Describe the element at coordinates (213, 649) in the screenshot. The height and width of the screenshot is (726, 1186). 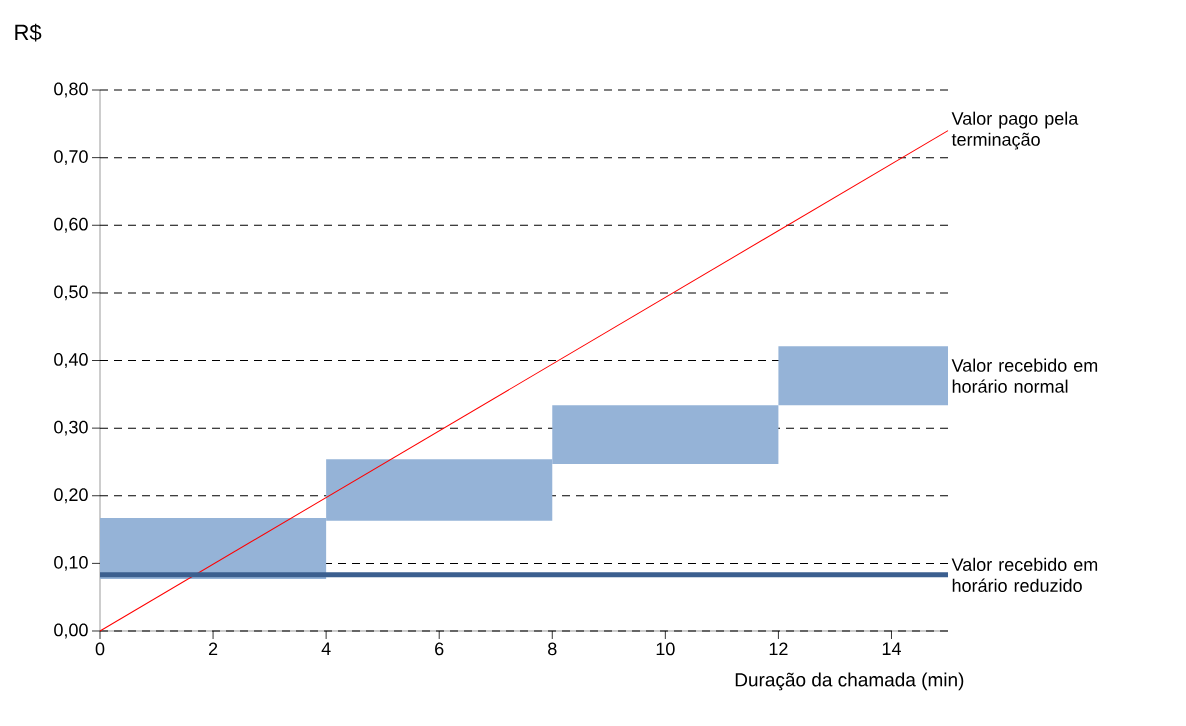
I see `x-tick-label: 2` at that location.